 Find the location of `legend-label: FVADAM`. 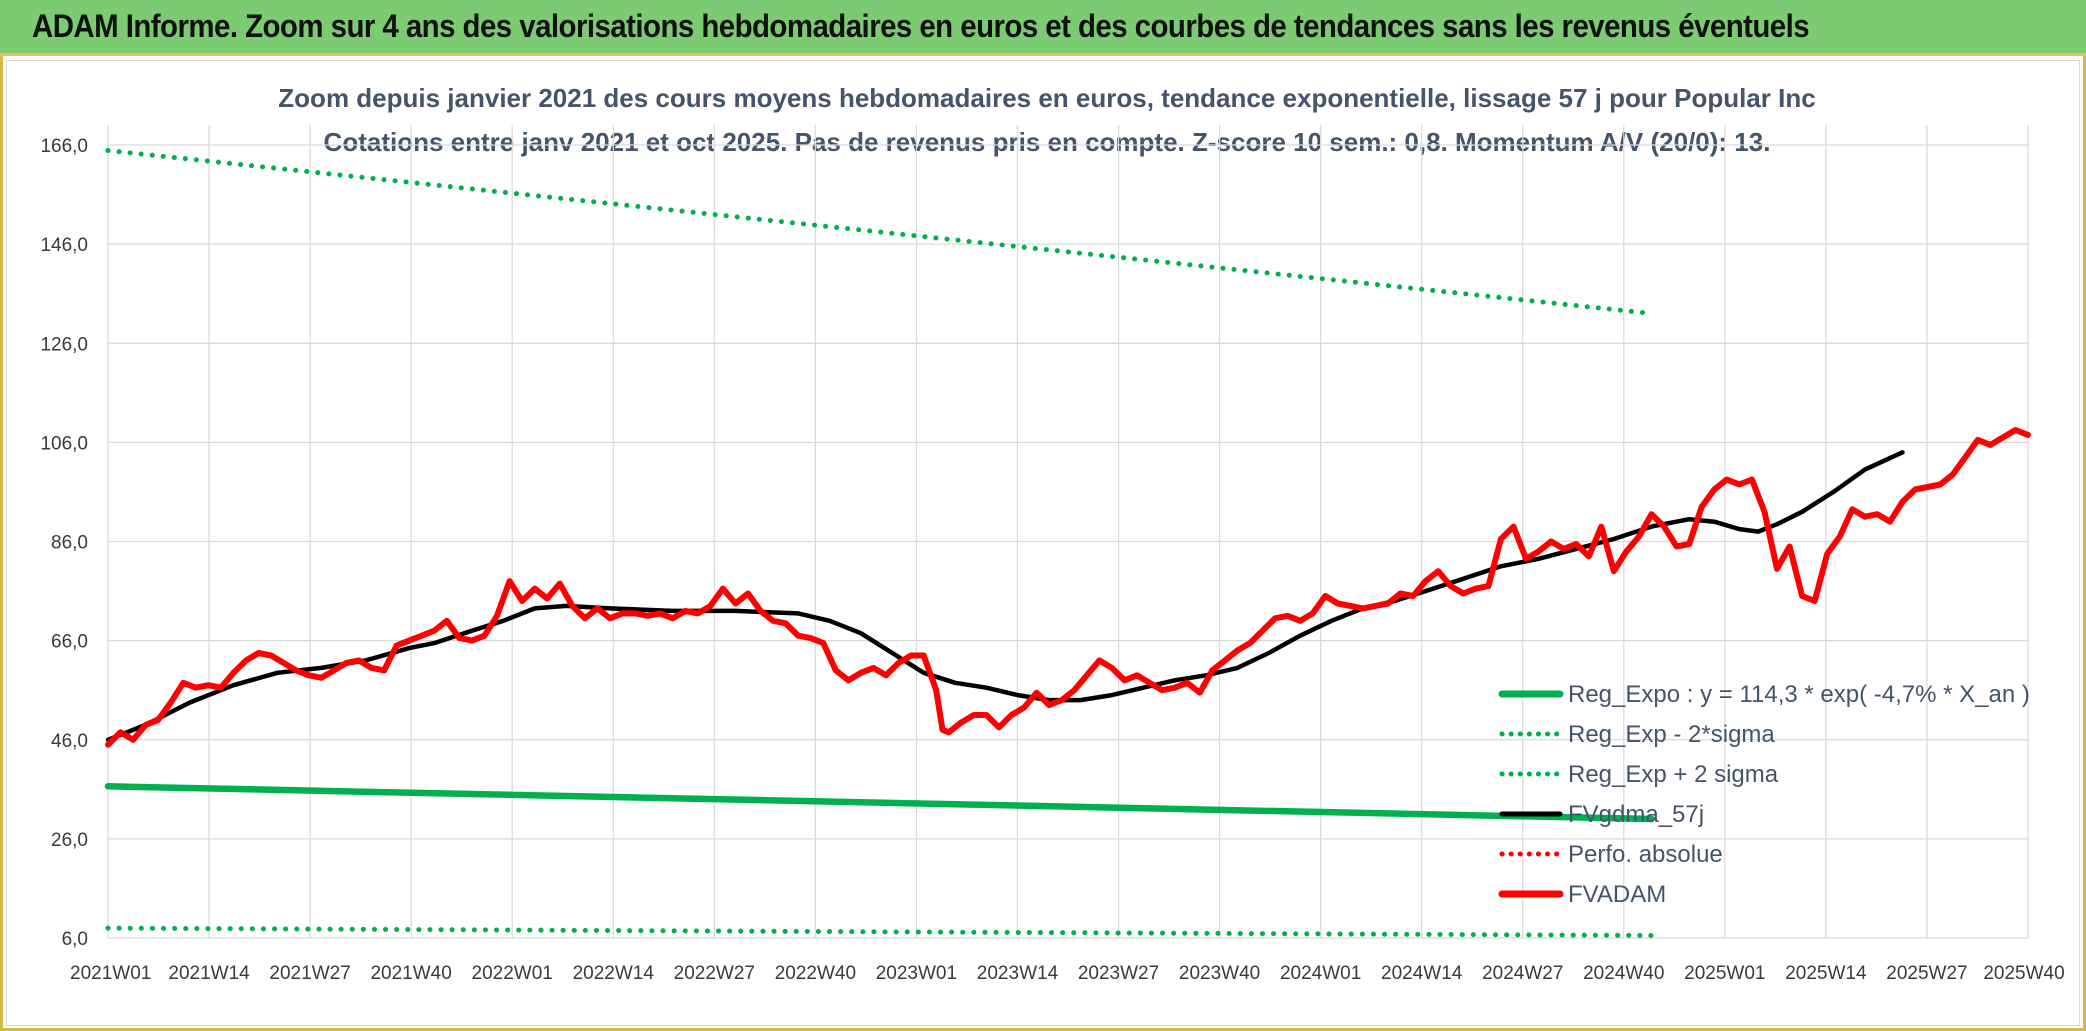

legend-label: FVADAM is located at coordinates (1617, 894).